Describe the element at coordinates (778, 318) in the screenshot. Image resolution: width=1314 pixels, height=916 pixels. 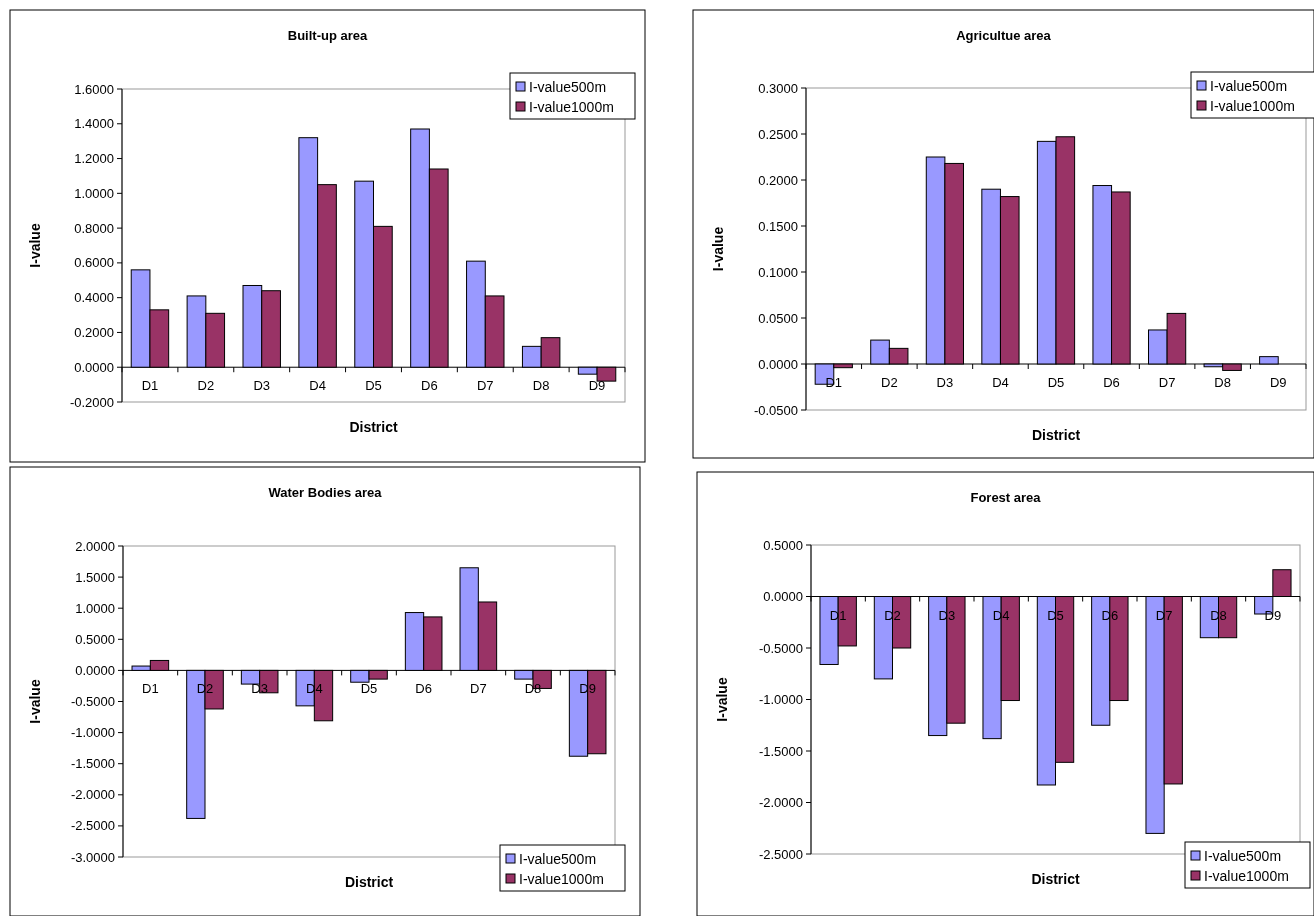
I see `y-tick-label: 0.0500` at that location.